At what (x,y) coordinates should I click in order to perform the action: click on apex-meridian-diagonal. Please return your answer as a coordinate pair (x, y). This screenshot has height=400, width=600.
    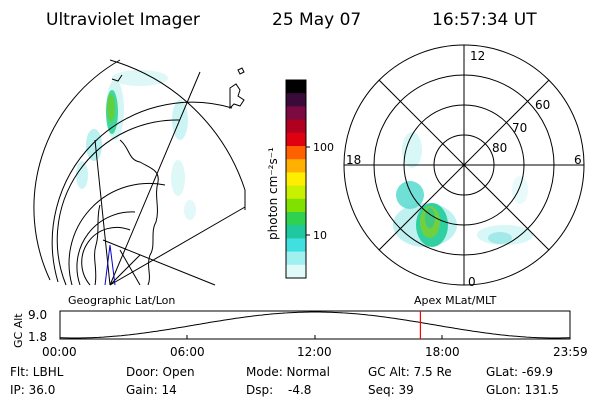
    Looking at the image, I should click on (464, 165).